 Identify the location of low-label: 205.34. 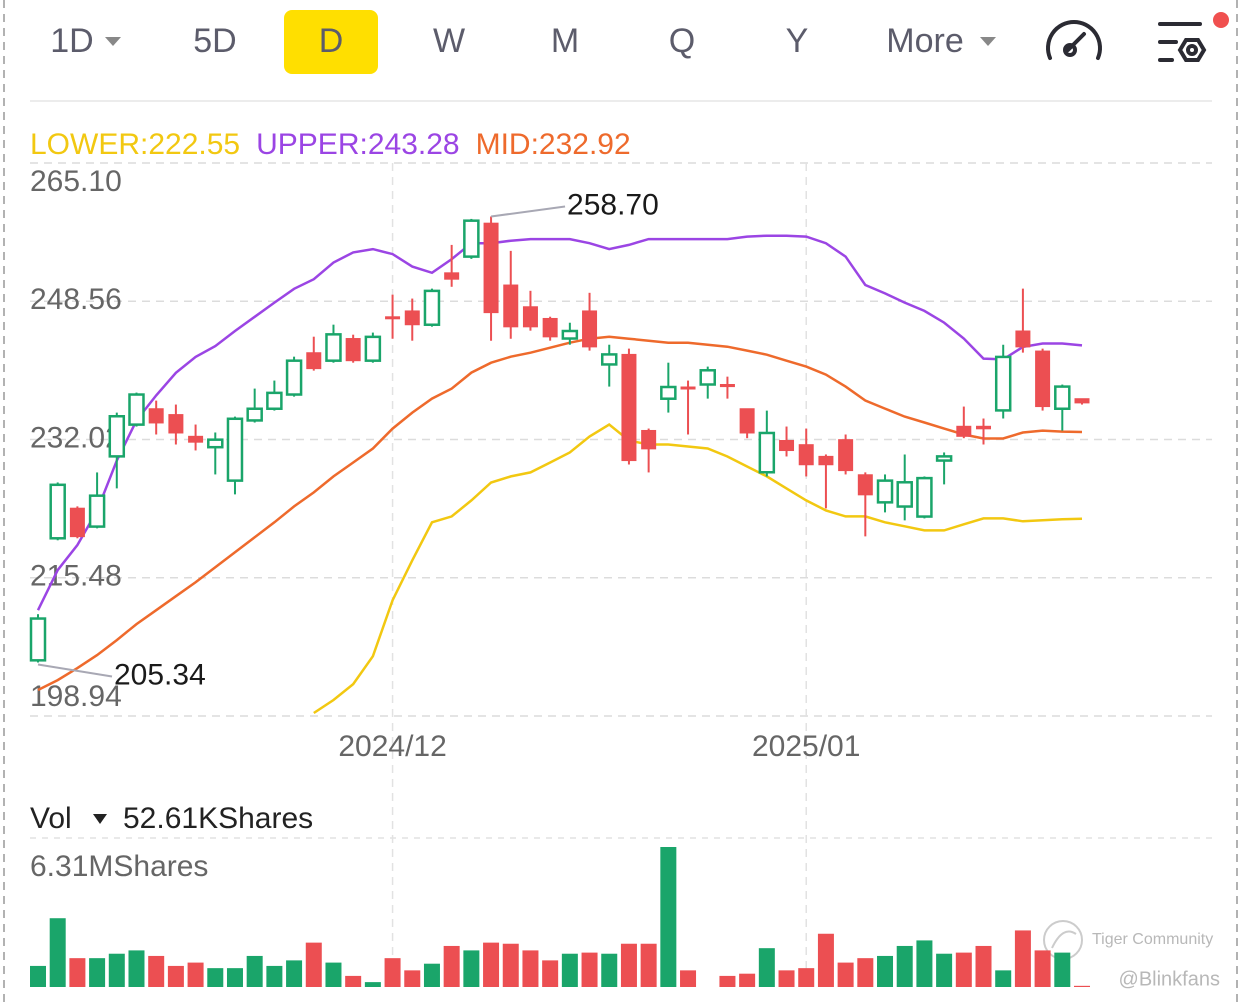
(160, 674).